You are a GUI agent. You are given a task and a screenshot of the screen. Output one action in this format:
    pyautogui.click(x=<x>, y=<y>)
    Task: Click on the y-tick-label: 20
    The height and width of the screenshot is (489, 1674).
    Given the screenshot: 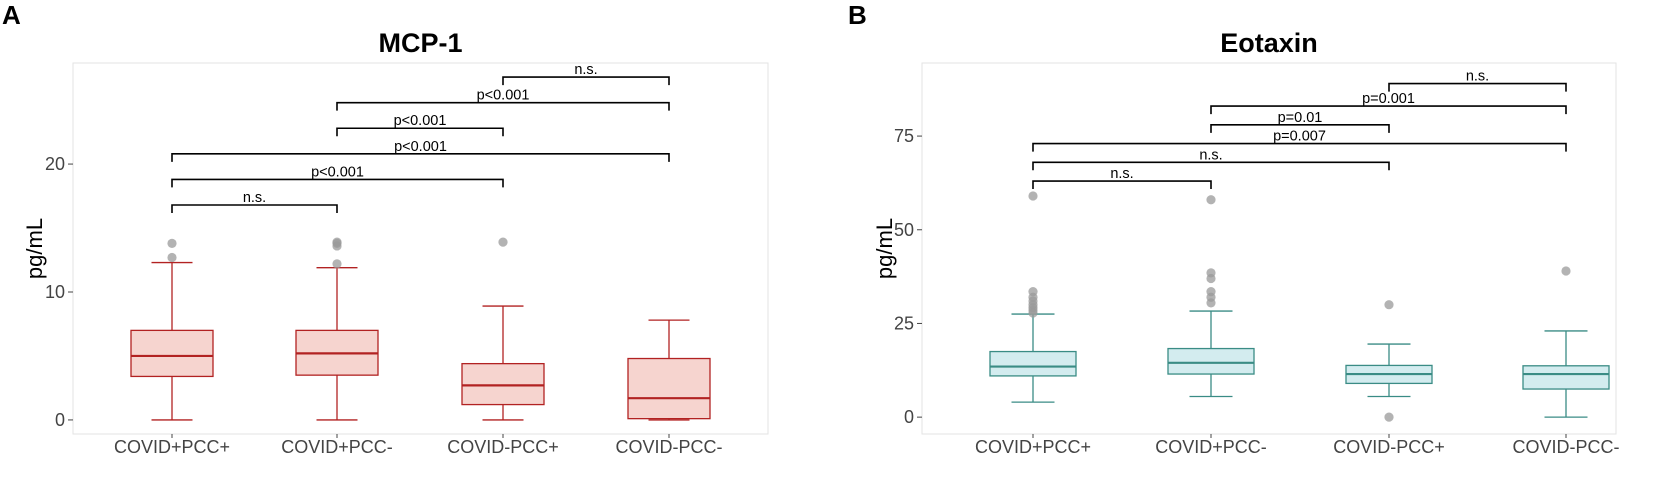 What is the action you would take?
    pyautogui.click(x=55, y=164)
    